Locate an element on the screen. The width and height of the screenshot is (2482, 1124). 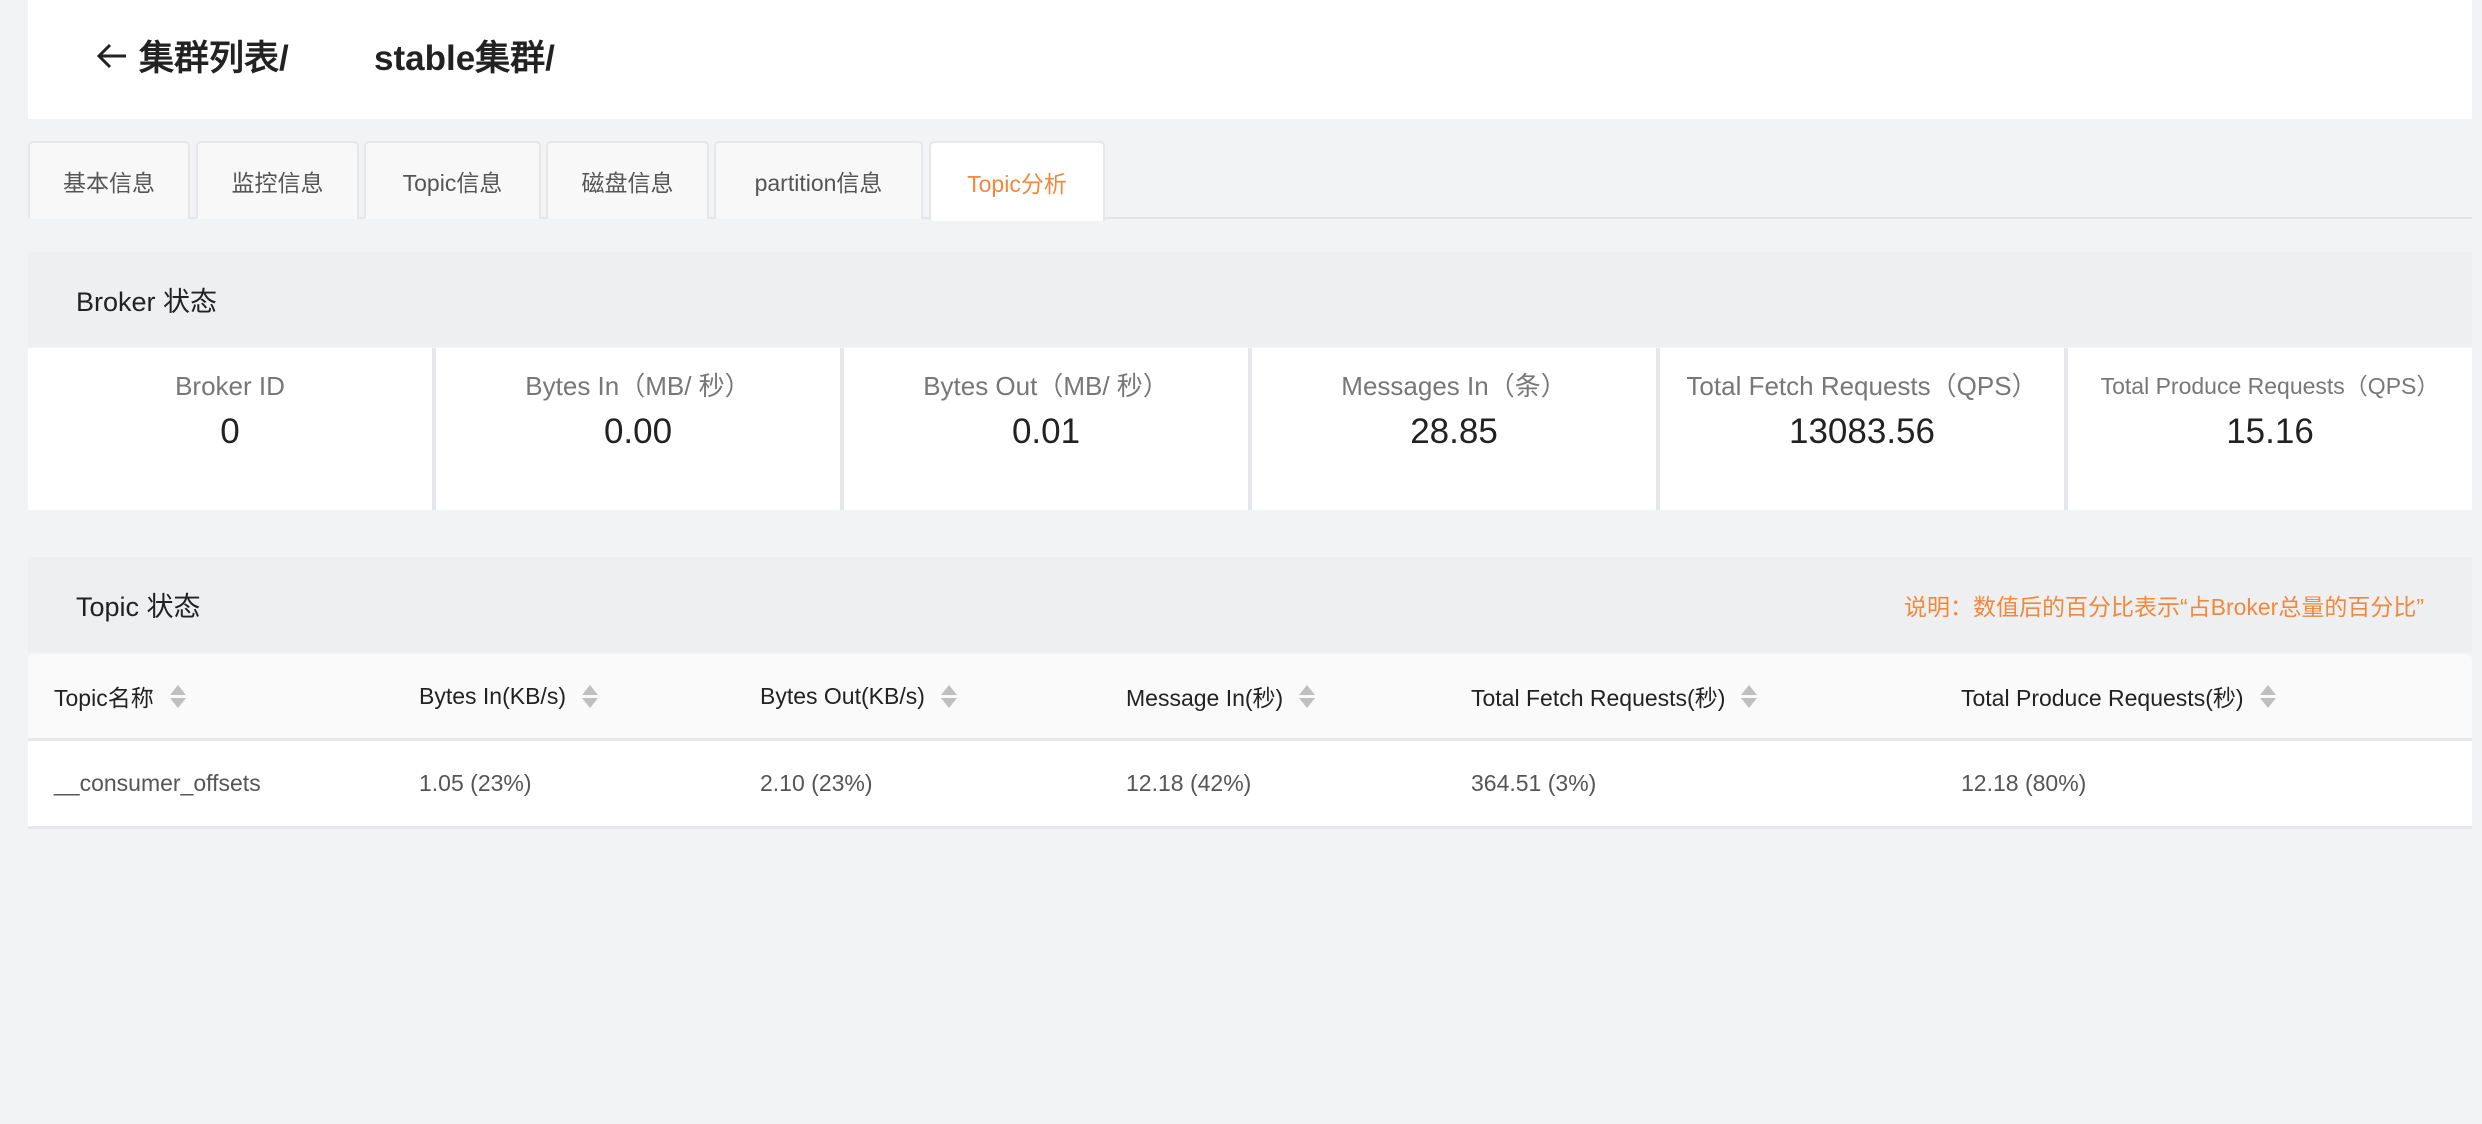
col-produce-requests: Total Produce Requests(秒) is located at coordinates (2118, 696).